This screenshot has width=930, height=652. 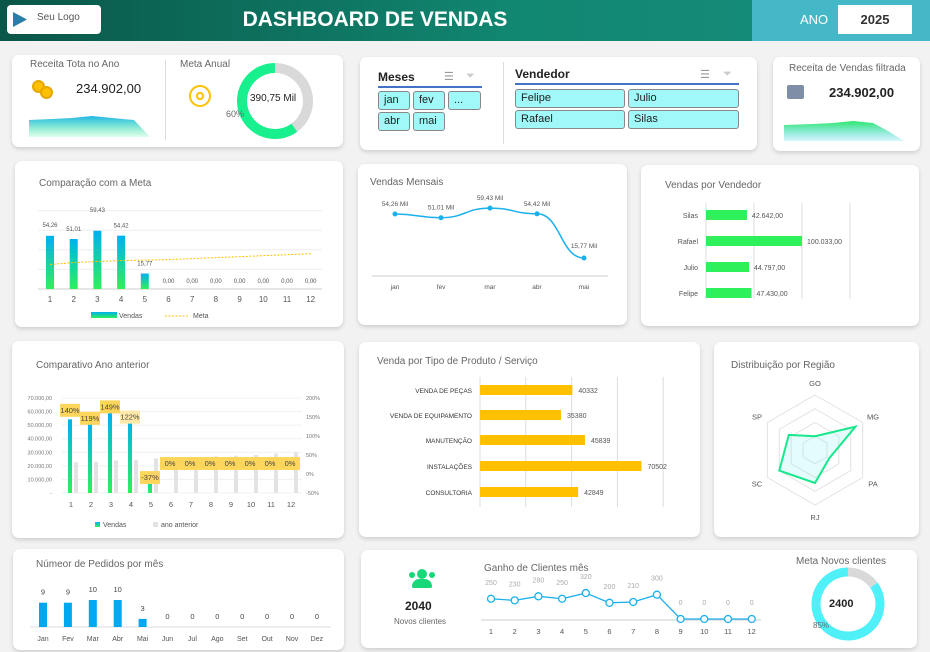 What do you see at coordinates (875, 19) in the screenshot?
I see `year-input: 2025` at bounding box center [875, 19].